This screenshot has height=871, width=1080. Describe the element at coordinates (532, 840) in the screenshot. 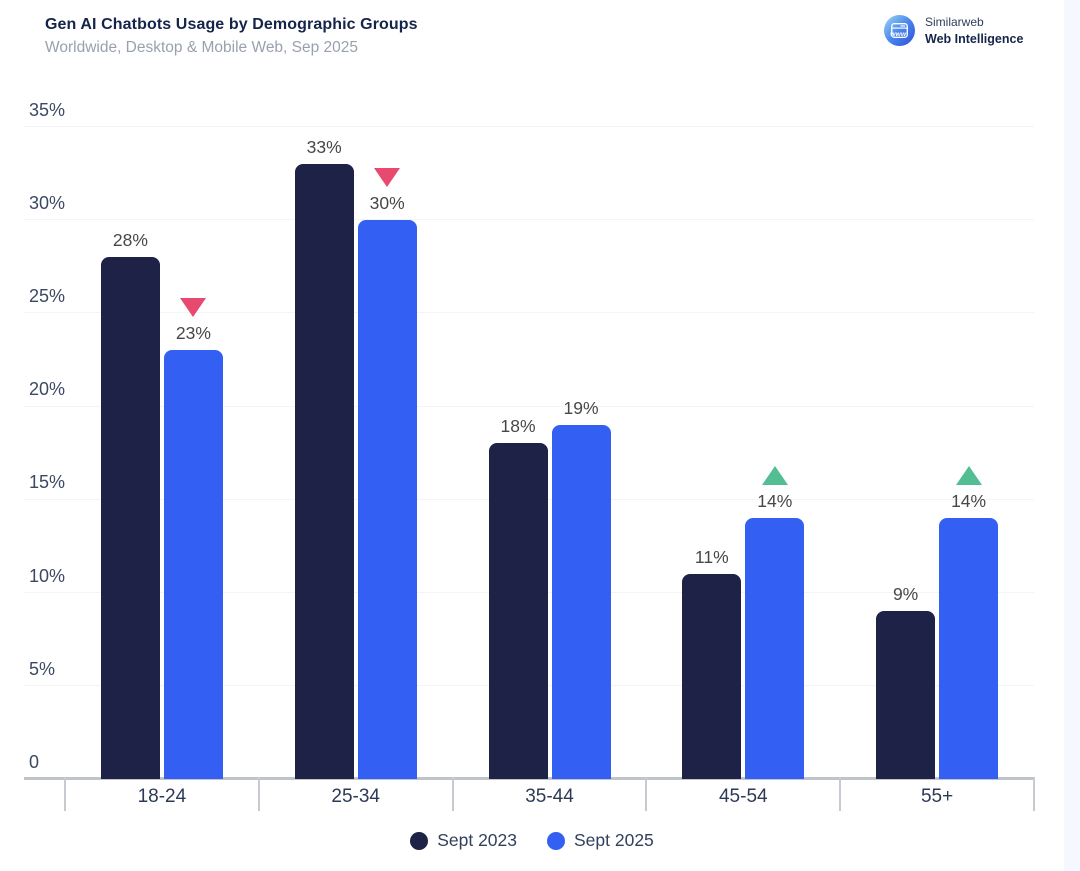

I see `chart-legend: Sept 2023 Sept 2025` at that location.